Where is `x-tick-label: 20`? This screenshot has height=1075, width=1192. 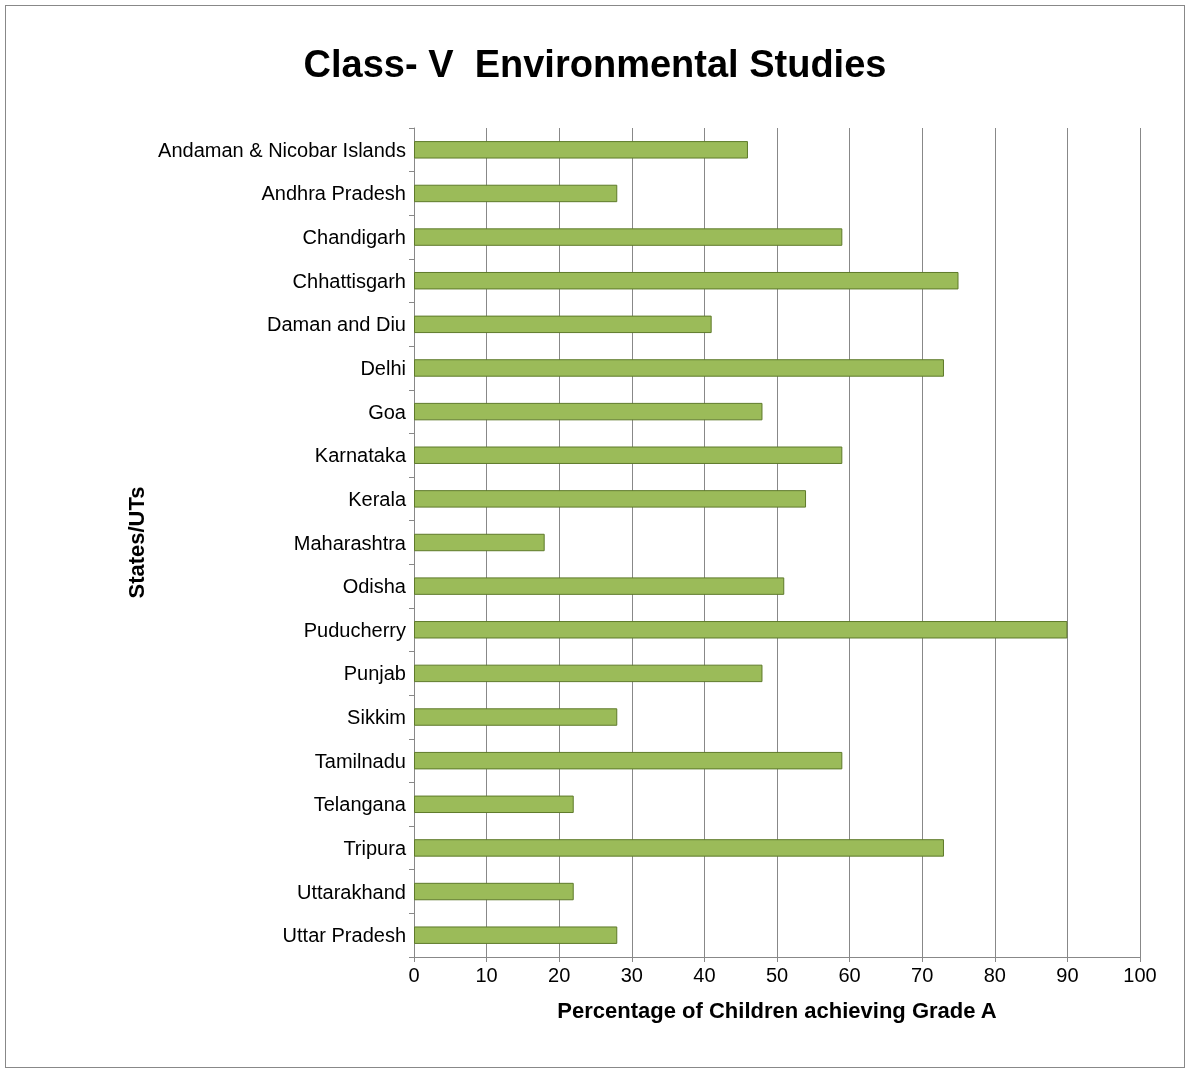
x-tick-label: 20 is located at coordinates (559, 975).